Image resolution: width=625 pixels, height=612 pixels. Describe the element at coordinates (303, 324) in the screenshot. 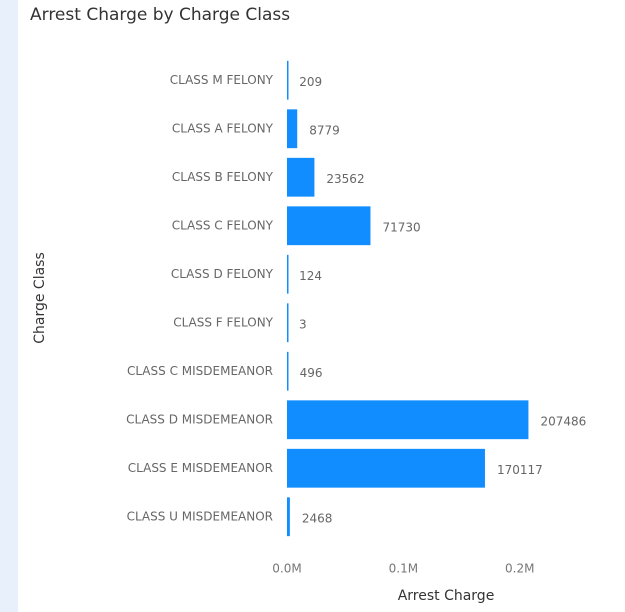

I see `value-label: 3` at that location.